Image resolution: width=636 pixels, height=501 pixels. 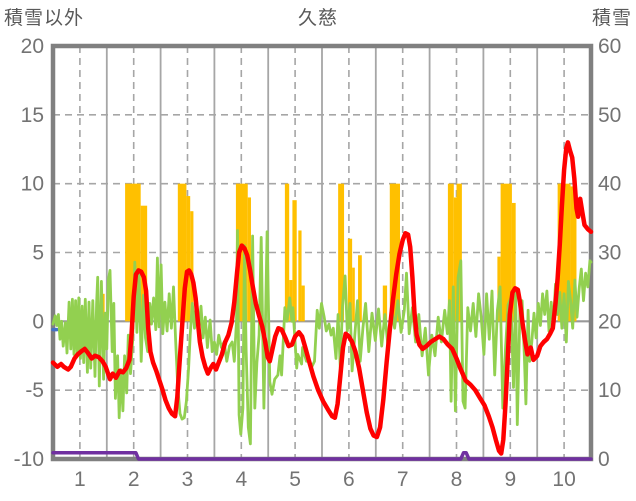 What do you see at coordinates (295, 479) in the screenshot?
I see `x-axis-tick-label: 5` at bounding box center [295, 479].